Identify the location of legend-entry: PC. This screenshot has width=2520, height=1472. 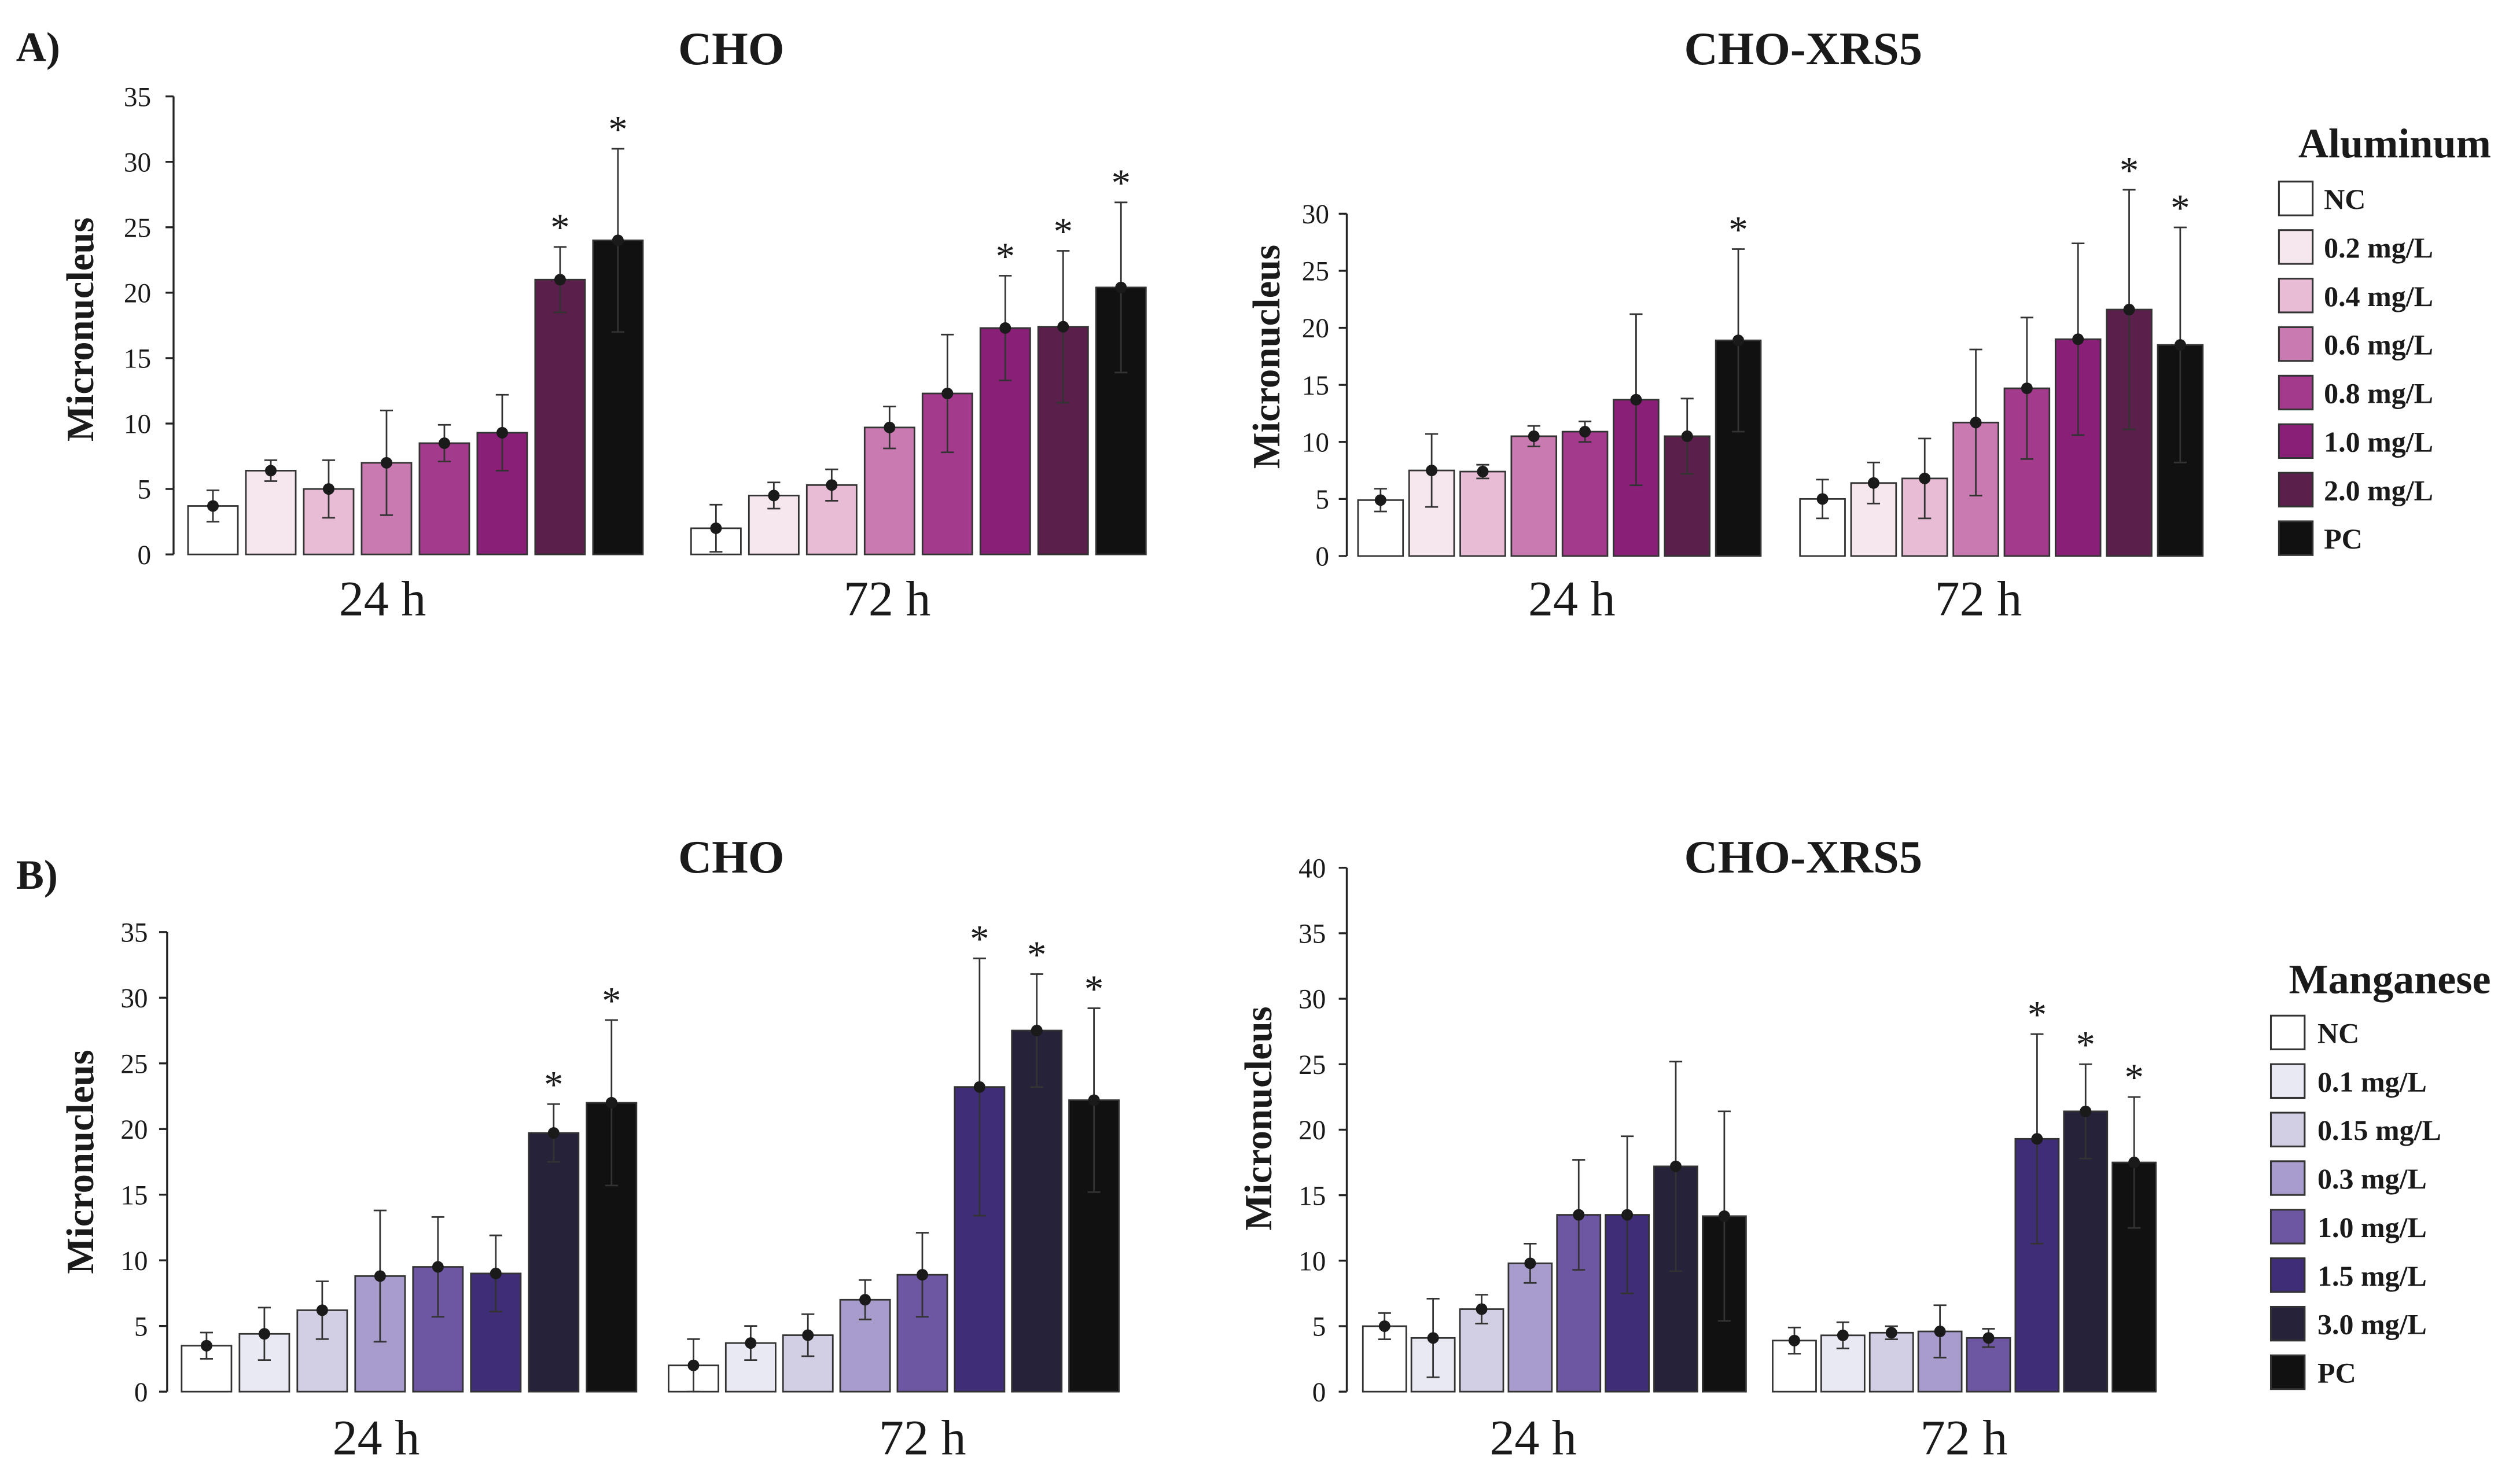
(2336, 1373).